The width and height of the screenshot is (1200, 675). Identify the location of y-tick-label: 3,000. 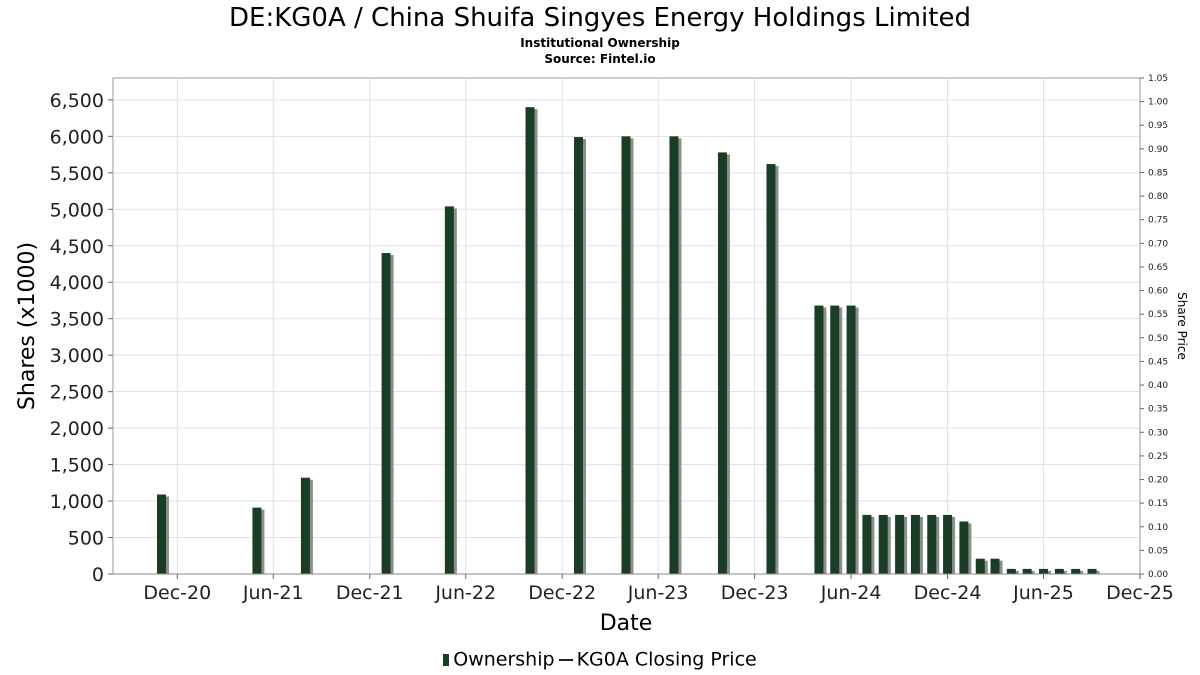
(77, 356).